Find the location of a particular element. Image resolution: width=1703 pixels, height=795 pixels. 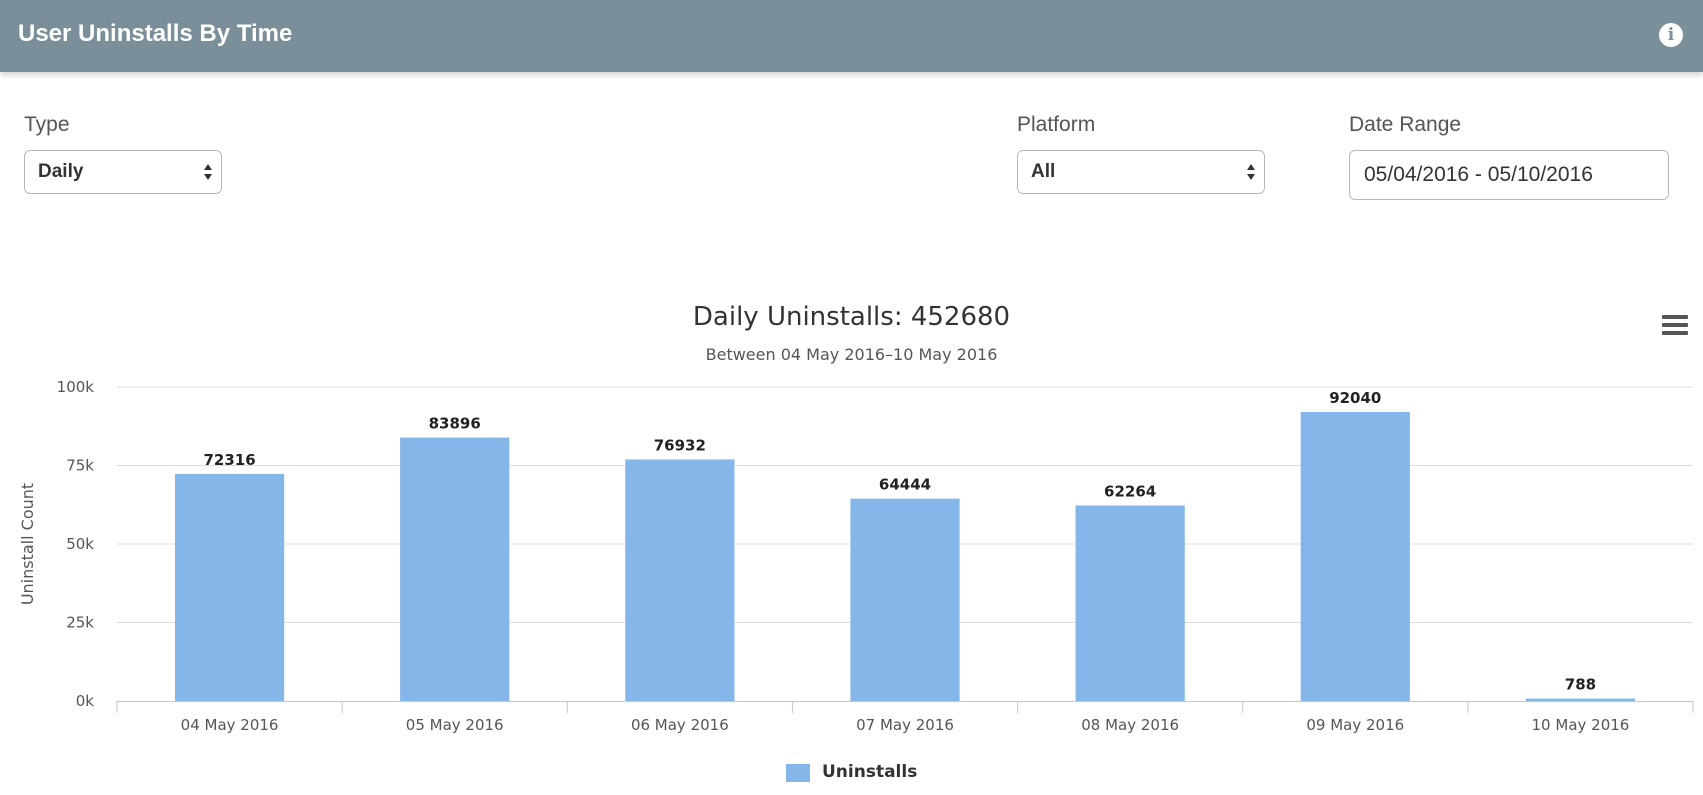

y-tick-label: 75k is located at coordinates (80, 466).